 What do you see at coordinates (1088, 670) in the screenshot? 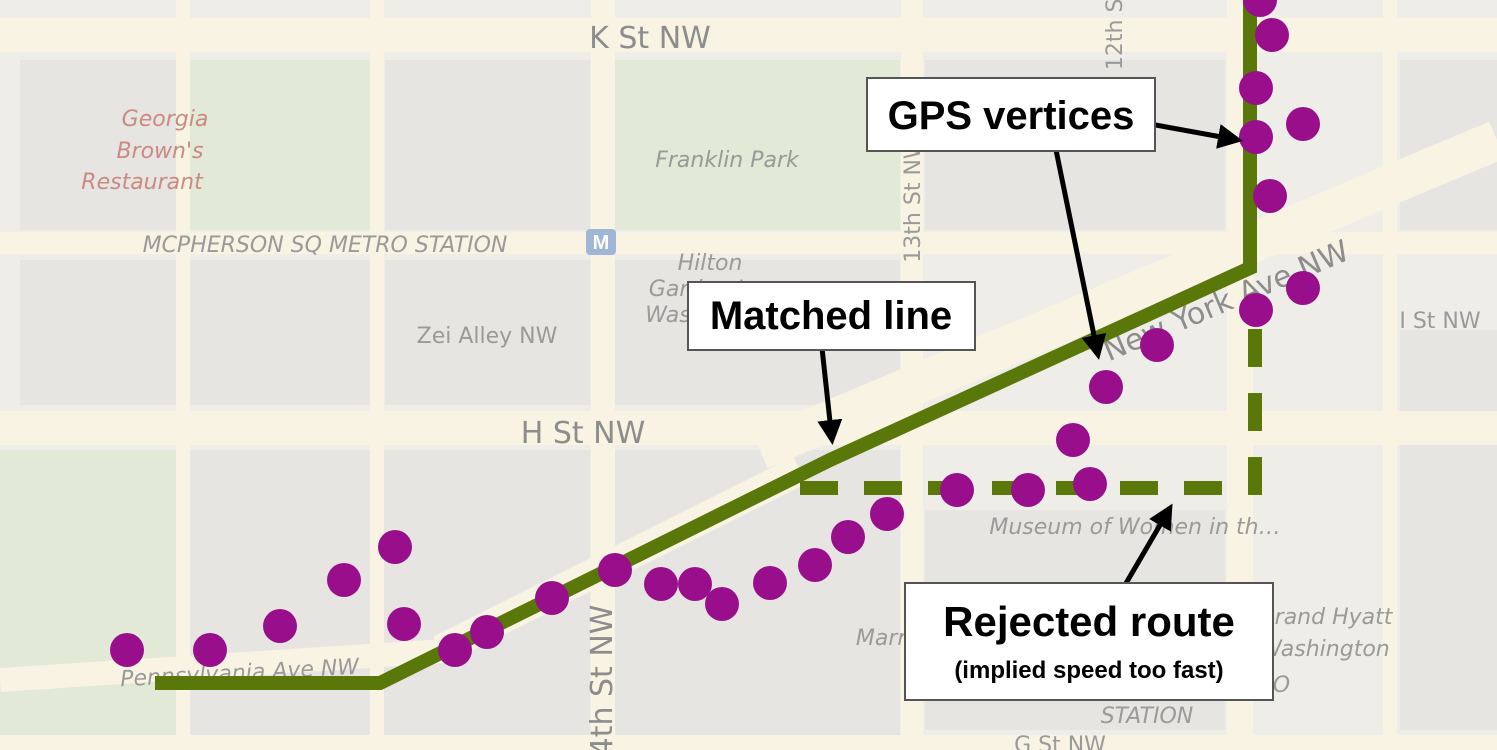
I see `annotation-note: (implied speed too fast)` at bounding box center [1088, 670].